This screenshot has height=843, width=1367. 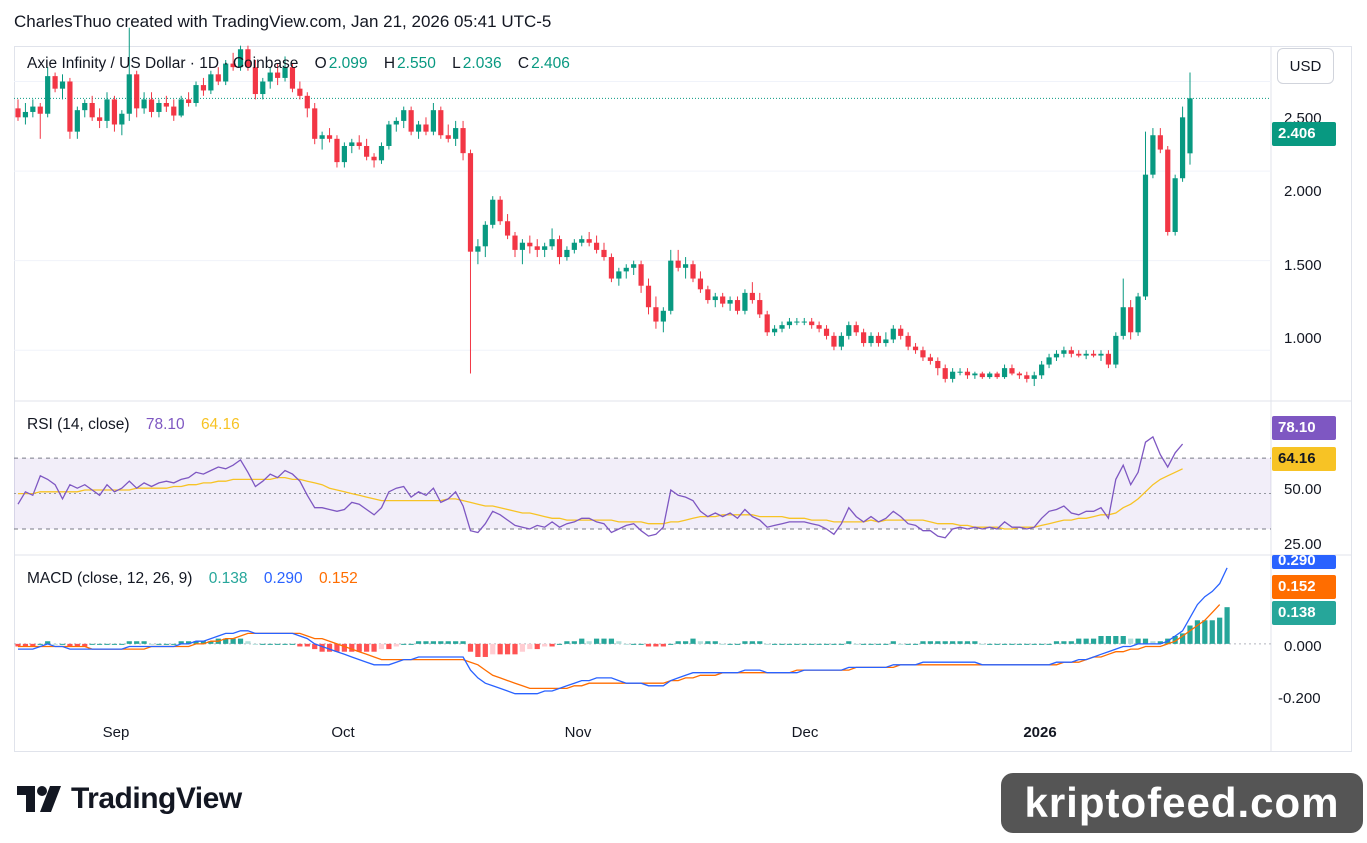 What do you see at coordinates (550, 63) in the screenshot?
I see `close-value: 2.406` at bounding box center [550, 63].